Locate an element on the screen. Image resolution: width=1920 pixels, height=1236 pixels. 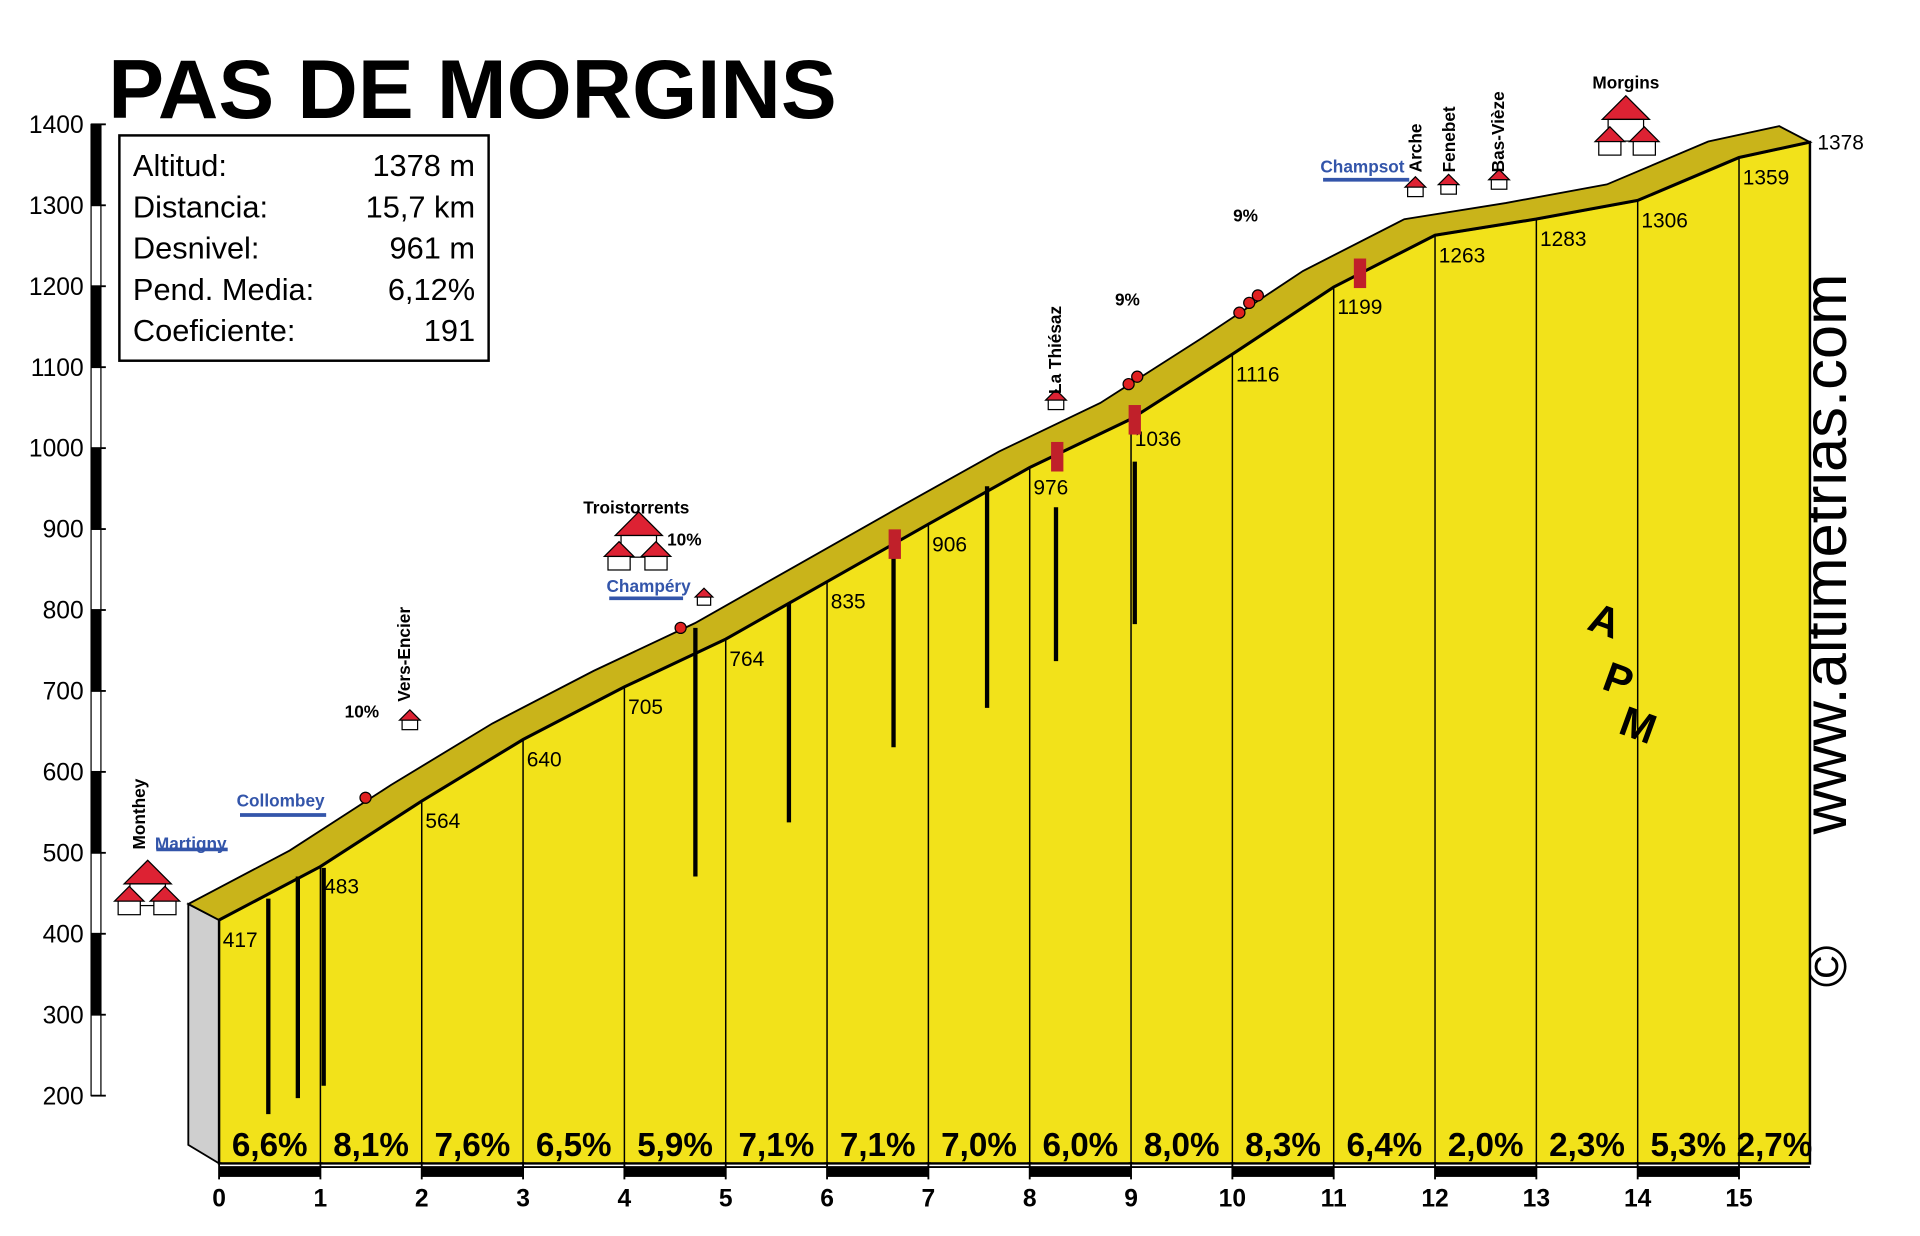
stat-label: Desnivel: is located at coordinates (196, 248).